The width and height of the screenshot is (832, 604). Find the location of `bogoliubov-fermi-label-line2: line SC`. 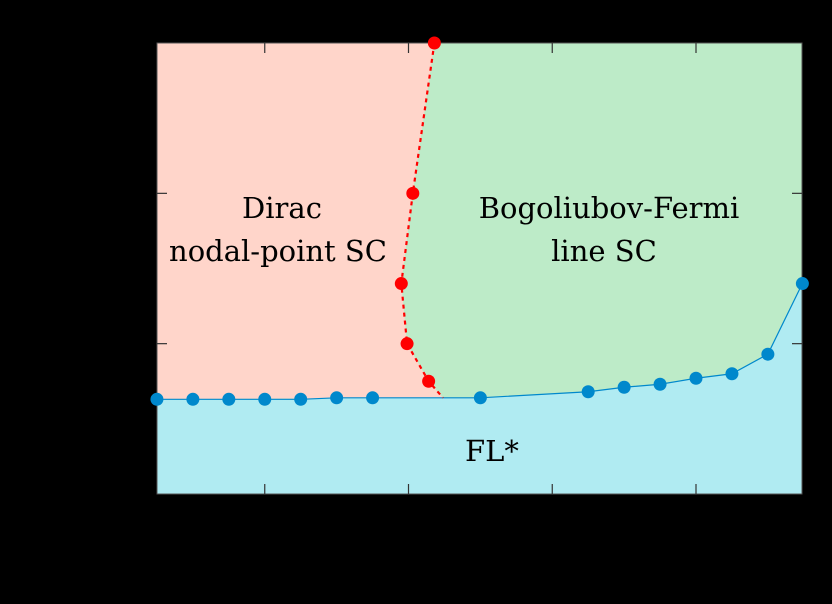

bogoliubov-fermi-label-line2: line SC is located at coordinates (604, 251).